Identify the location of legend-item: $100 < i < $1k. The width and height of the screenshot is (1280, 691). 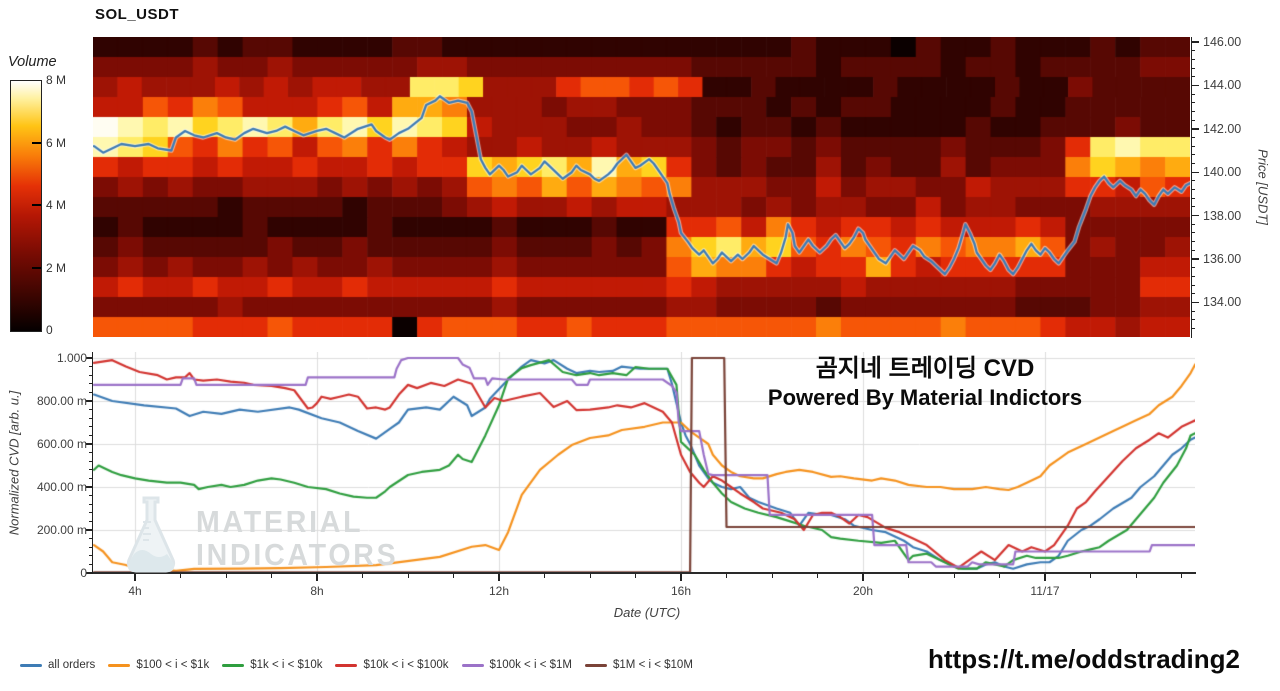
(158, 665).